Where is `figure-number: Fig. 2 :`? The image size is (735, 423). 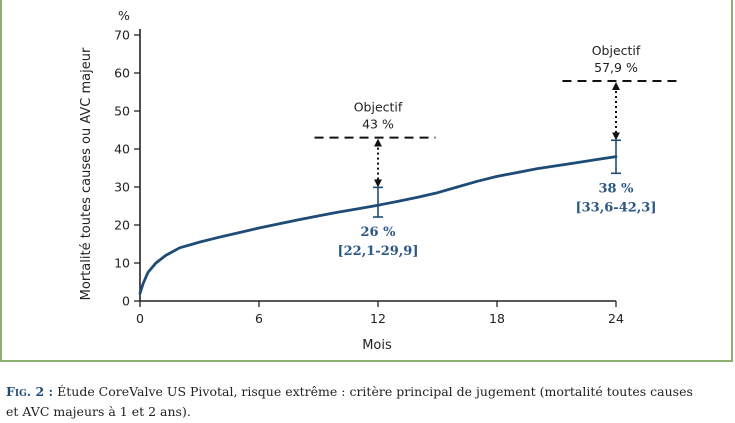
figure-number: Fig. 2 : is located at coordinates (30, 391).